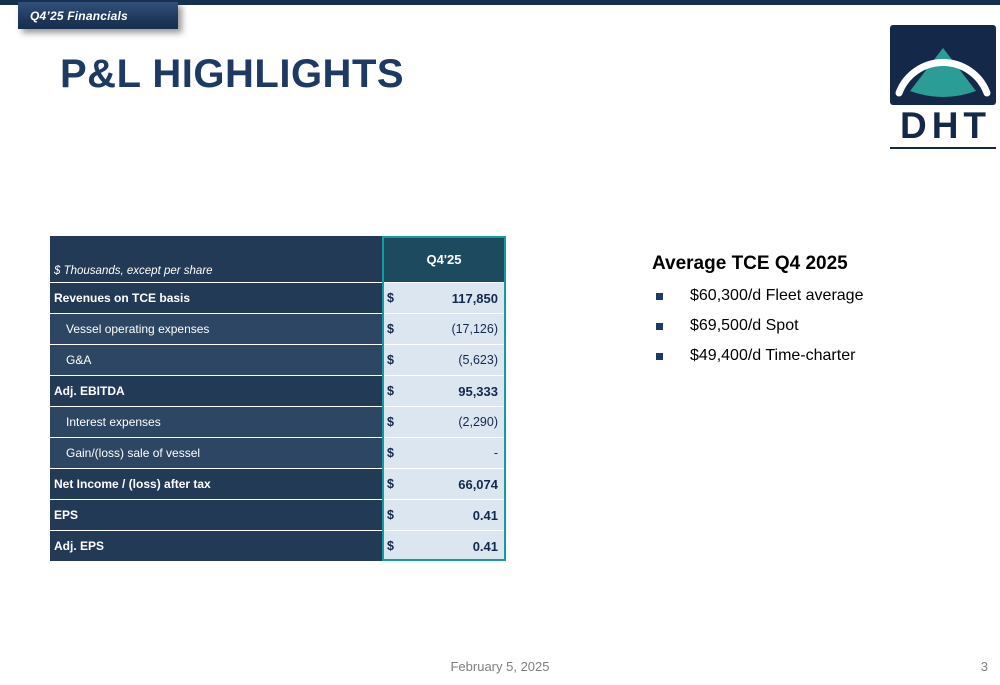 The width and height of the screenshot is (1000, 685). I want to click on table-row: EPS $0.41, so click(278, 515).